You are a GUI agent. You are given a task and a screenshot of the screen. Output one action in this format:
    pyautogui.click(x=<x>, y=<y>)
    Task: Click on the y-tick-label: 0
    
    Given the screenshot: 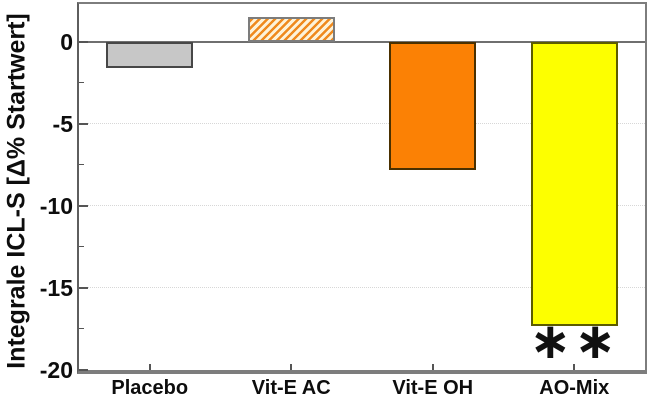 What is the action you would take?
    pyautogui.click(x=66, y=41)
    